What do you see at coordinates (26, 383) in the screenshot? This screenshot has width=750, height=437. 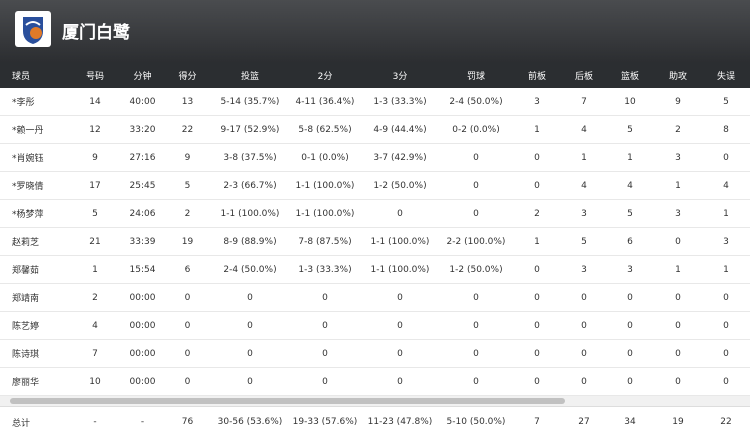 I see `cell: 廖丽华` at bounding box center [26, 383].